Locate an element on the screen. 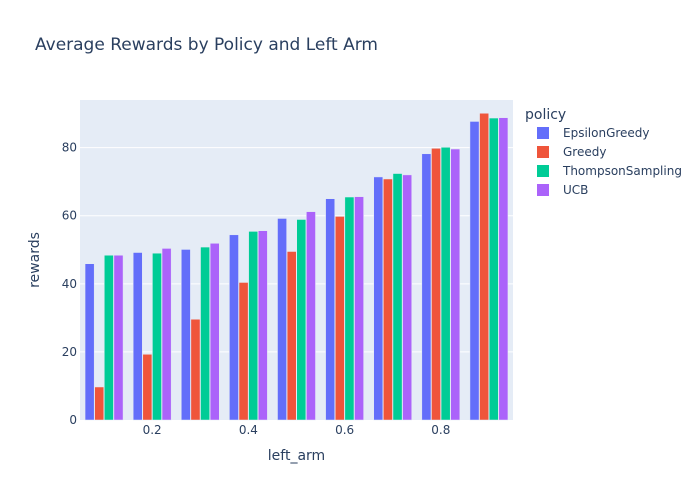 This screenshot has height=500, width=700. x-tick-label: 0.4 is located at coordinates (248, 430).